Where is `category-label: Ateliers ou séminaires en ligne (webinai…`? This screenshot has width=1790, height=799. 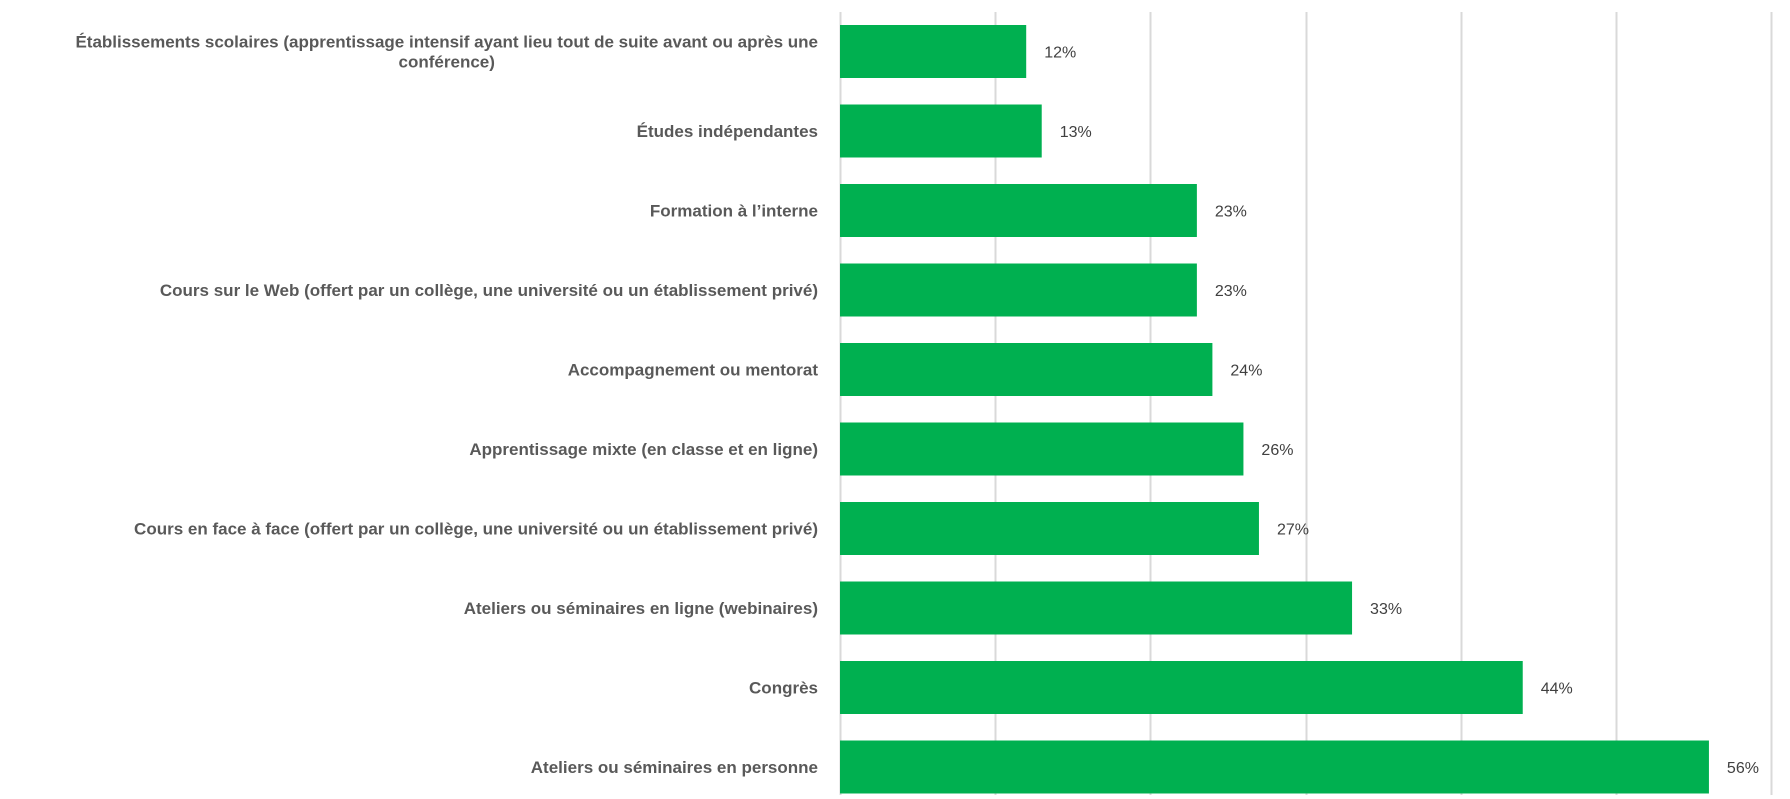
category-label: Ateliers ou séminaires en ligne (webinai… is located at coordinates (641, 608).